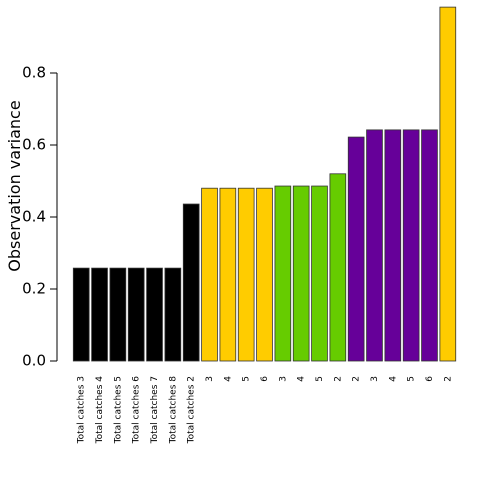 This screenshot has width=480, height=480. I want to click on y-tick-label: 0.0, so click(34, 361).